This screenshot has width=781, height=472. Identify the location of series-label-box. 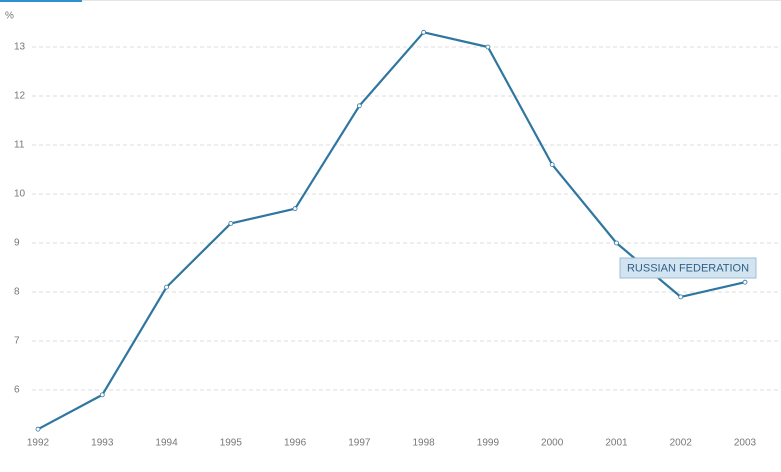
(688, 268).